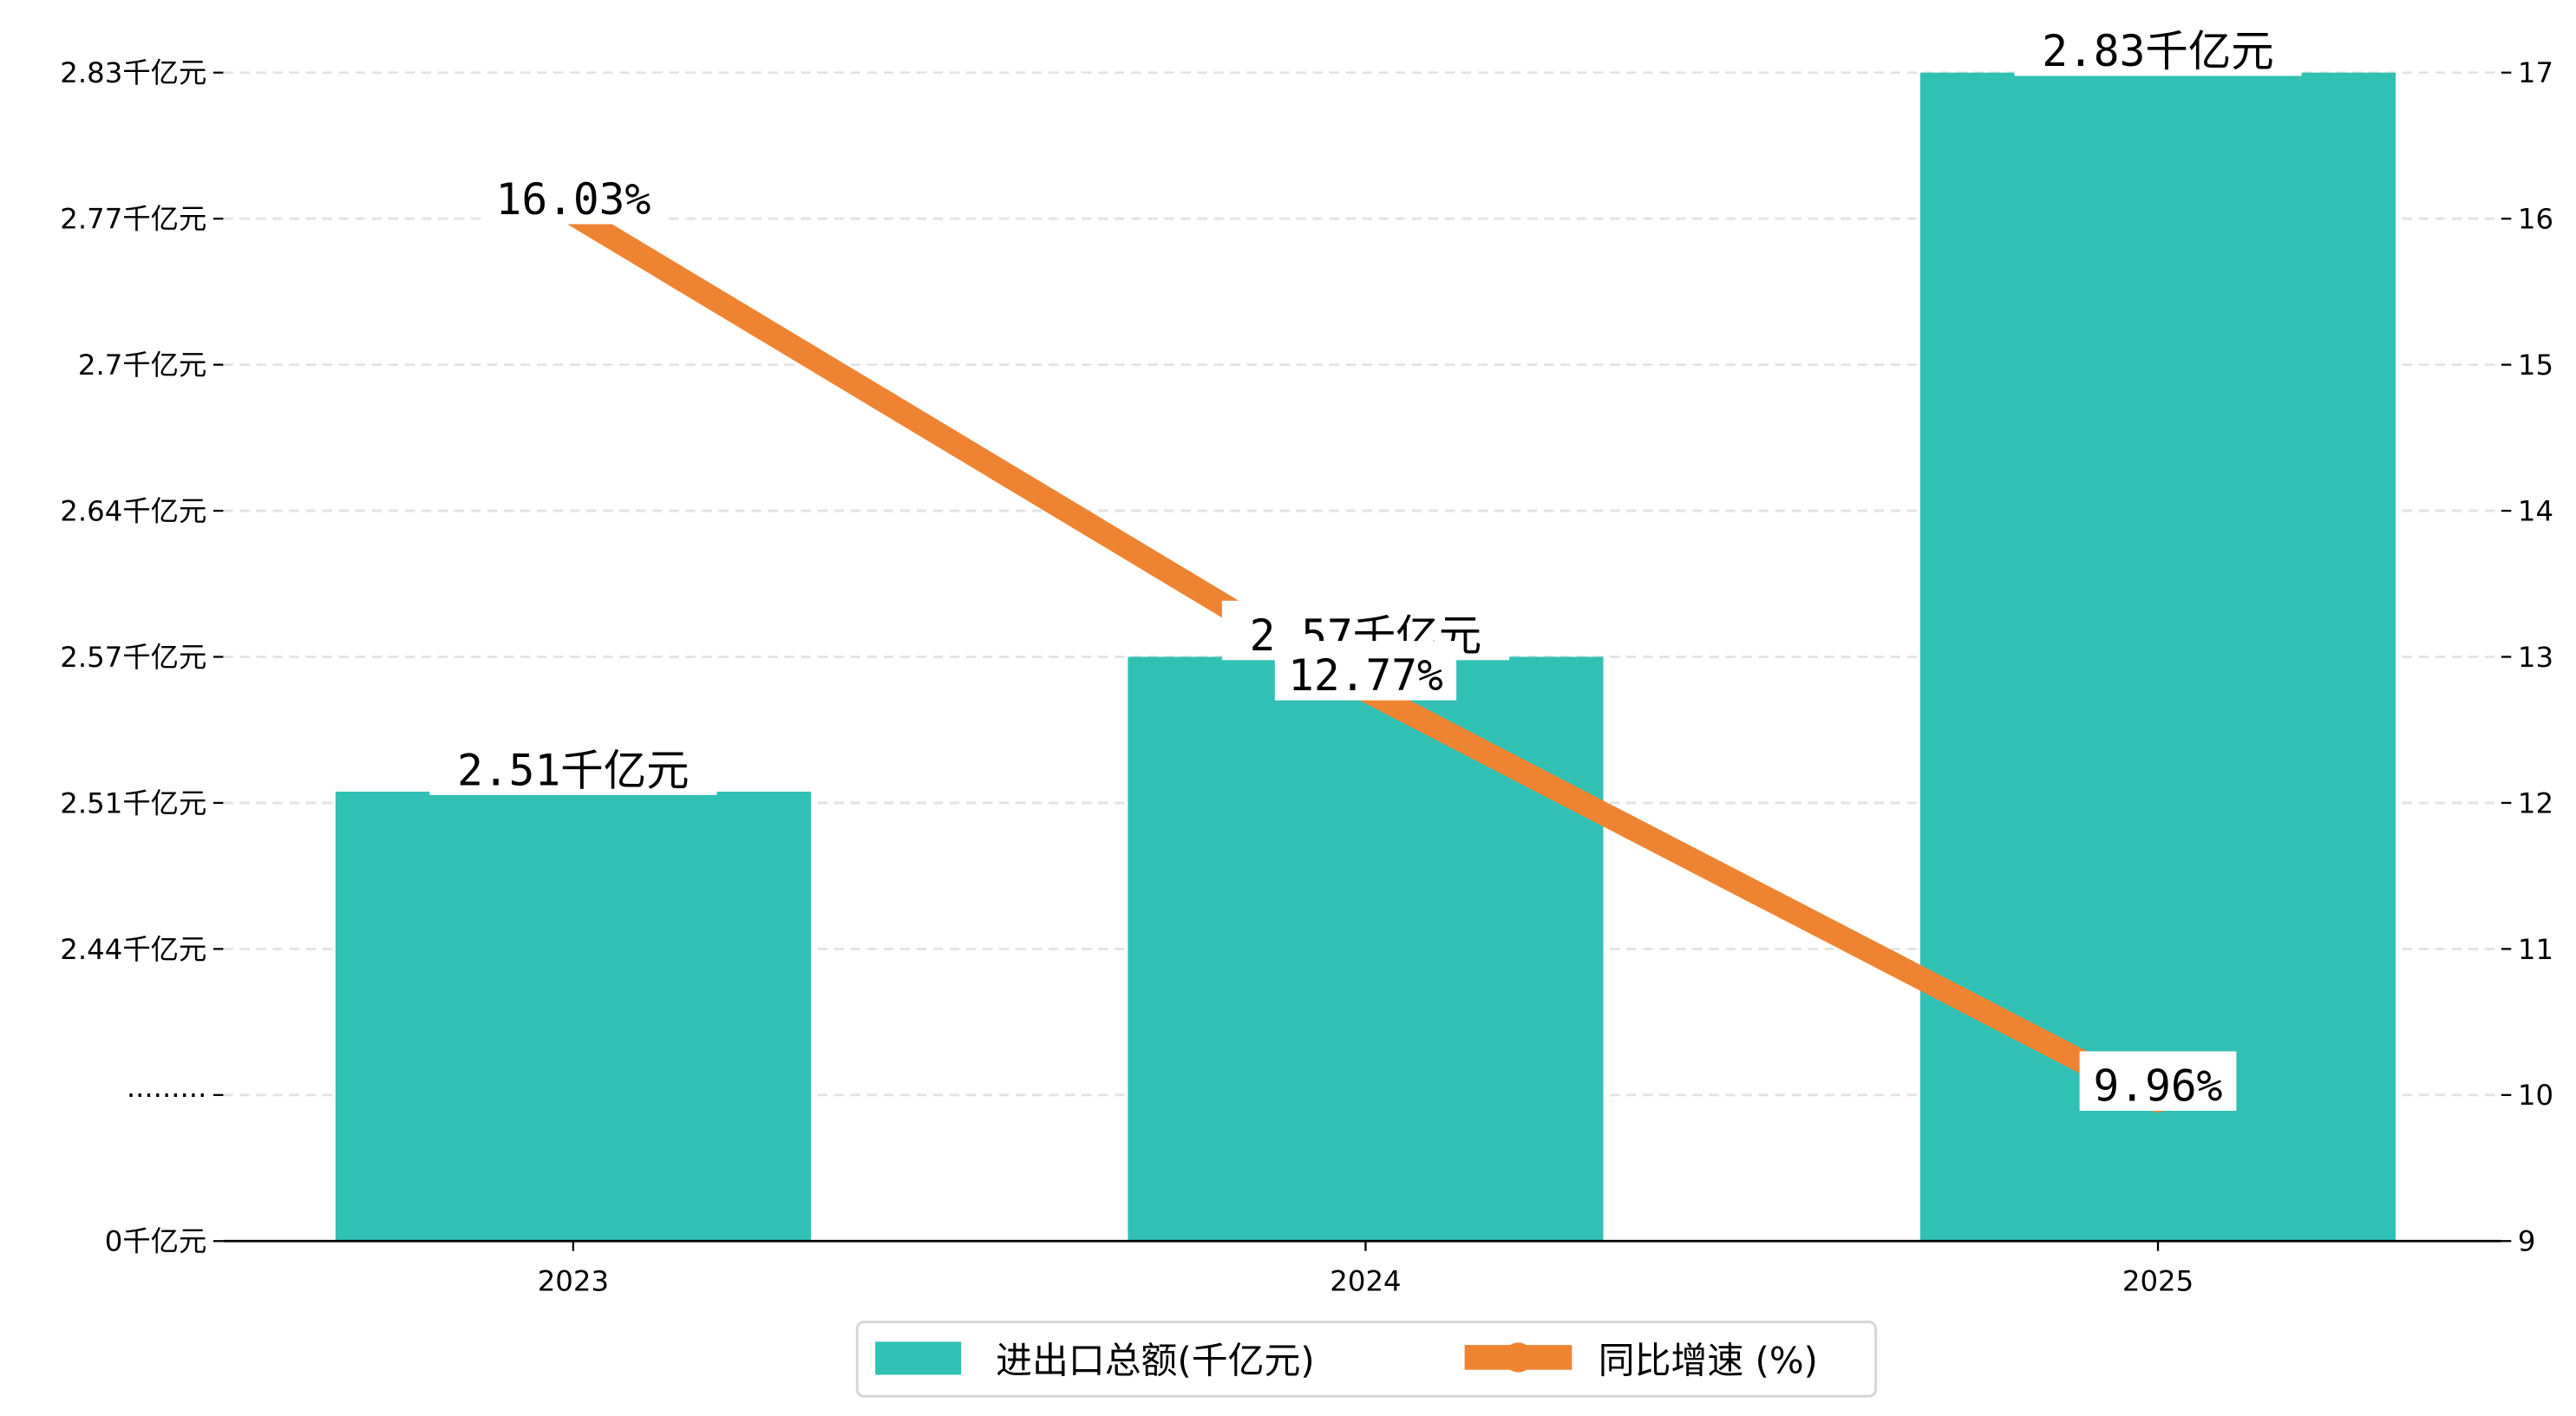 This screenshot has height=1416, width=2576. I want to click on x-tick-label: 2023, so click(573, 1281).